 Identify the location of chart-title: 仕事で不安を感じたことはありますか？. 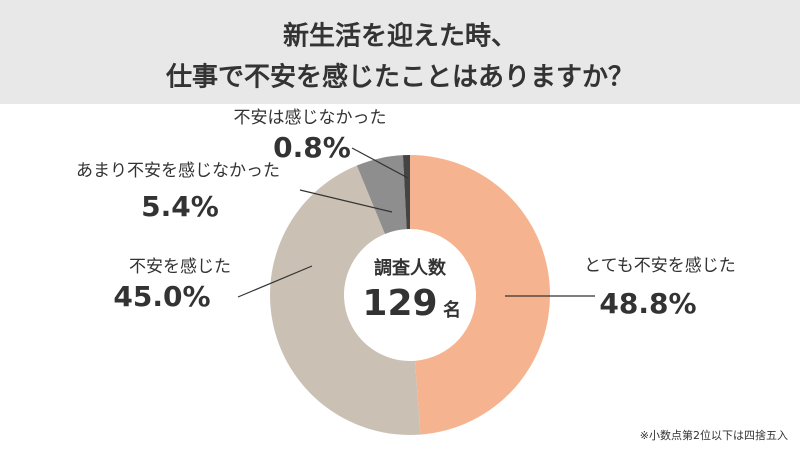
(399, 78).